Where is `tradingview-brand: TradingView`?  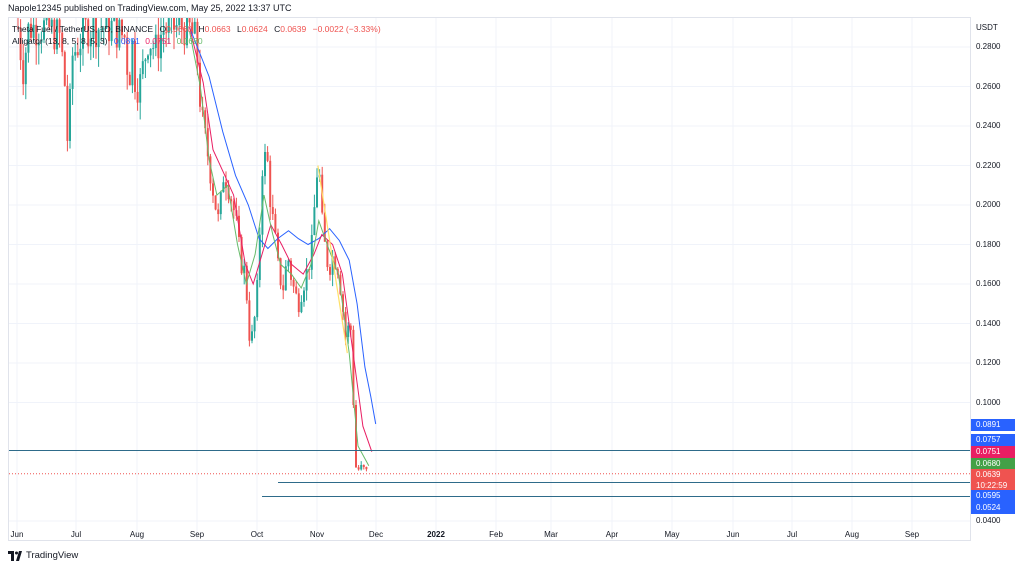 tradingview-brand: TradingView is located at coordinates (43, 555).